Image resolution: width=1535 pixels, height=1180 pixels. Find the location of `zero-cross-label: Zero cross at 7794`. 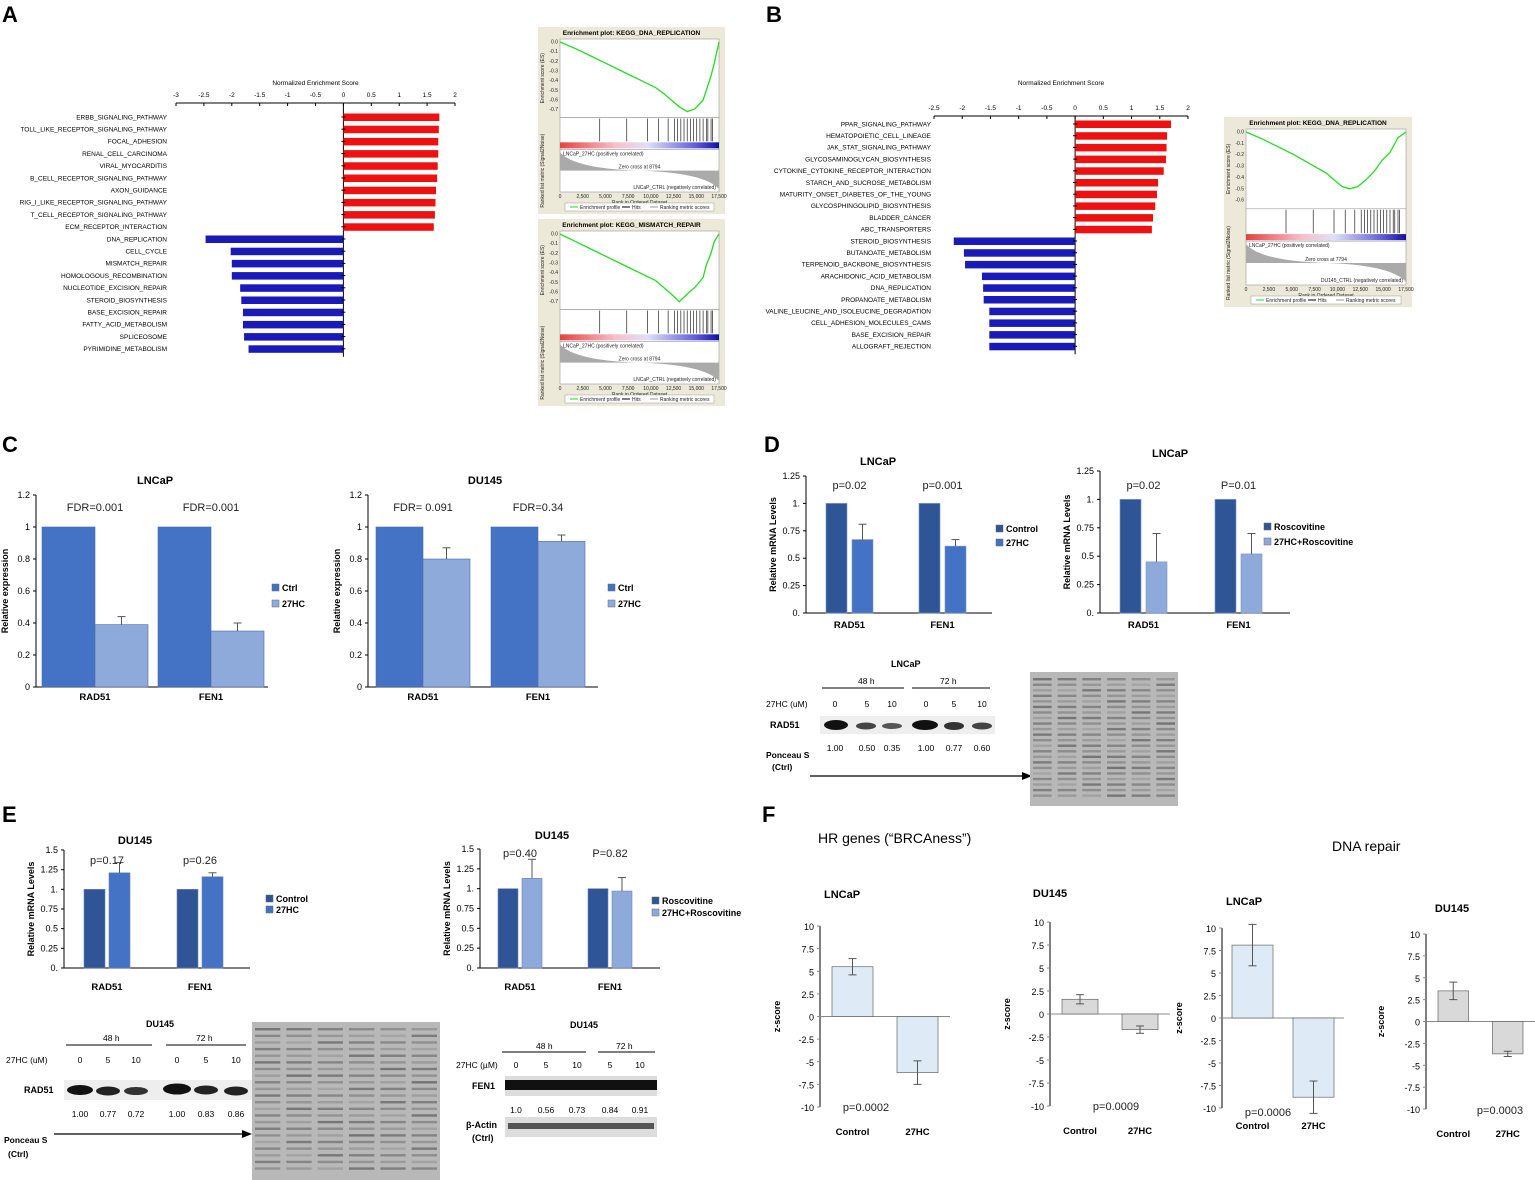

zero-cross-label: Zero cross at 7794 is located at coordinates (1326, 260).